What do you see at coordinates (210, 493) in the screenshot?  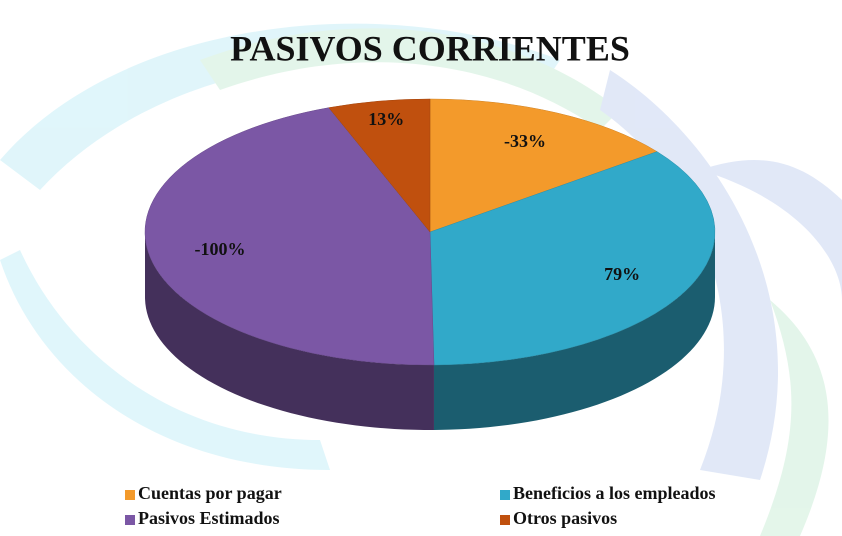 I see `legend-label: Cuentas por pagar` at bounding box center [210, 493].